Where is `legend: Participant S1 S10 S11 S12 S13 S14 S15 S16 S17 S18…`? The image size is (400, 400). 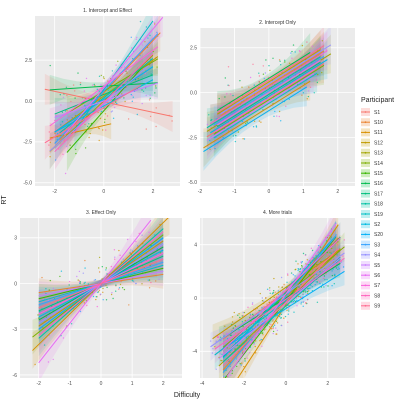 legend: Participant S1 S10 S11 S12 S13 S14 S15 S16 S17 S18… is located at coordinates (377, 203).